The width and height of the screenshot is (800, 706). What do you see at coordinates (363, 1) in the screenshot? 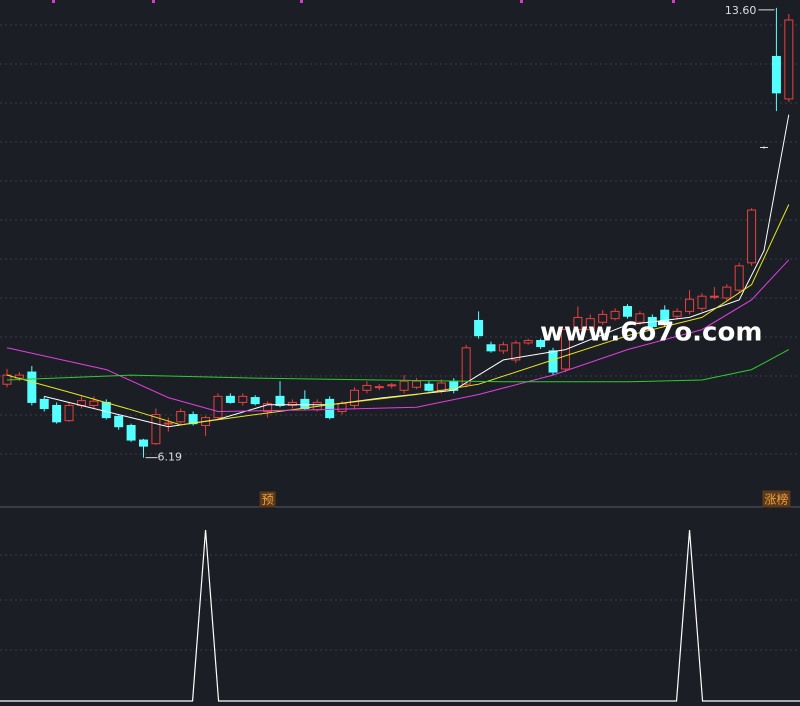
I see `top-dots` at bounding box center [363, 1].